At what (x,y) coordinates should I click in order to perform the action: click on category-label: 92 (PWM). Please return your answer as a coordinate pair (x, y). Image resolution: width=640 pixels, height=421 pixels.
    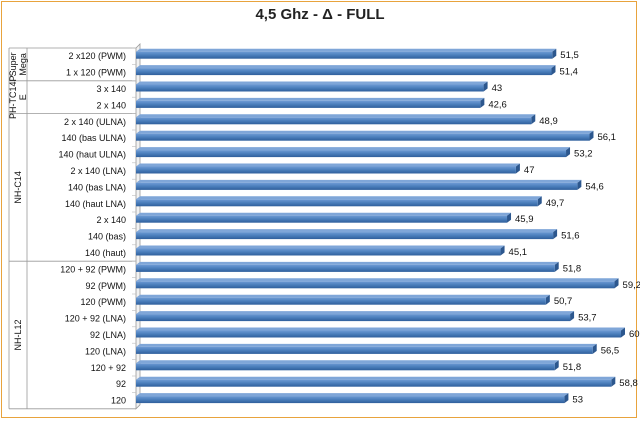
    Looking at the image, I should click on (106, 286).